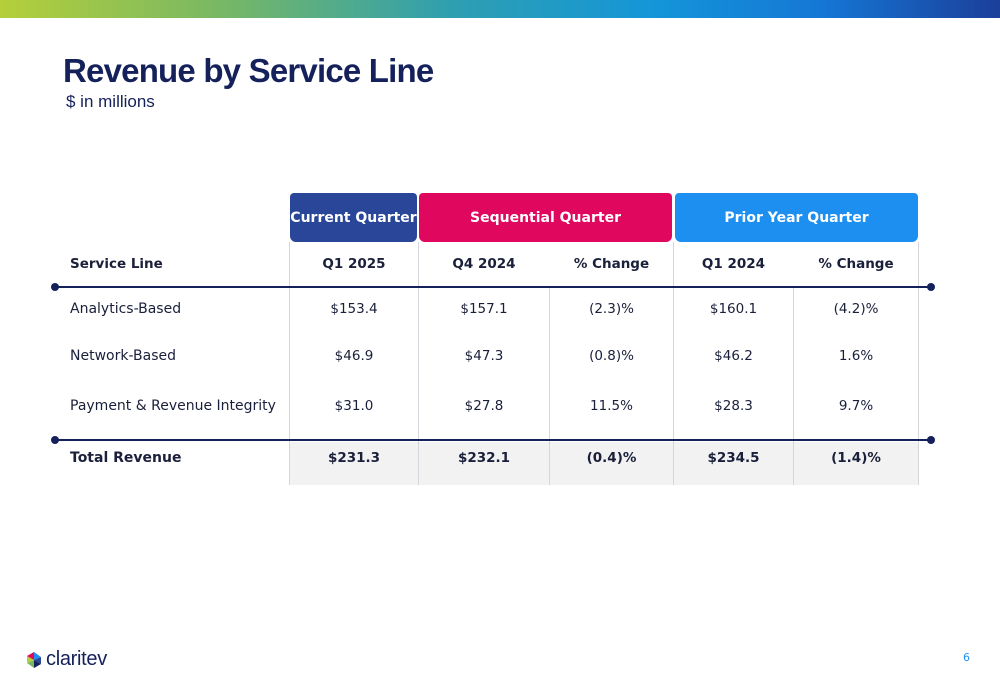 The height and width of the screenshot is (685, 1000). Describe the element at coordinates (733, 356) in the screenshot. I see `cell-q1-2024: $46.2` at that location.